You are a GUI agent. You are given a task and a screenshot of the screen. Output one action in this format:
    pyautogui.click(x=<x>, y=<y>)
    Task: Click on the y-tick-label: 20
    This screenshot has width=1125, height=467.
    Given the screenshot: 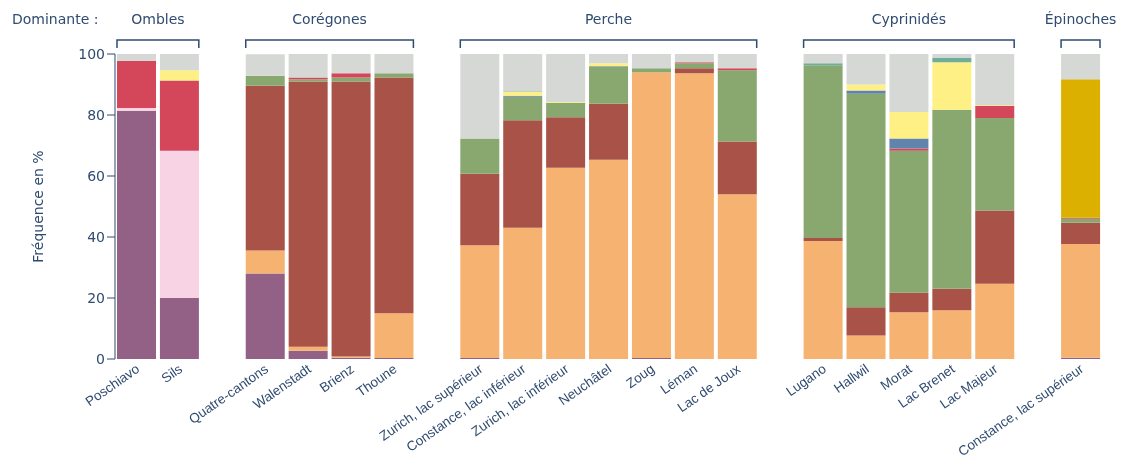 What is the action you would take?
    pyautogui.click(x=96, y=297)
    